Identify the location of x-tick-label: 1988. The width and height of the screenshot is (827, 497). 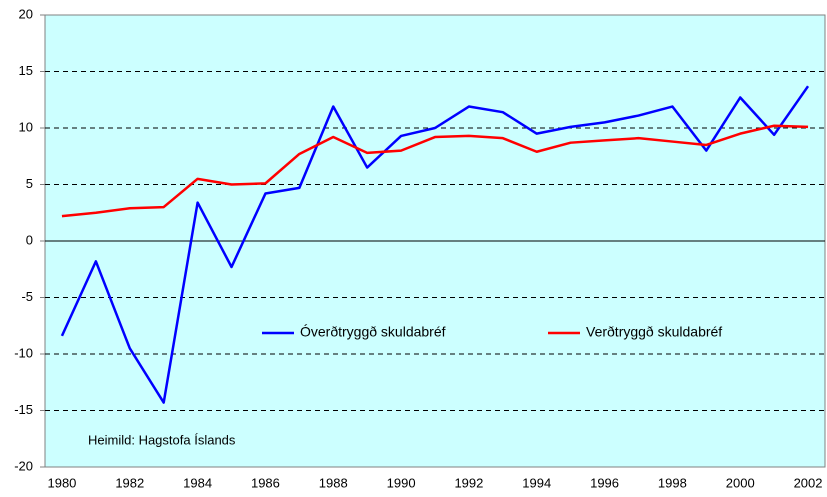
(333, 482).